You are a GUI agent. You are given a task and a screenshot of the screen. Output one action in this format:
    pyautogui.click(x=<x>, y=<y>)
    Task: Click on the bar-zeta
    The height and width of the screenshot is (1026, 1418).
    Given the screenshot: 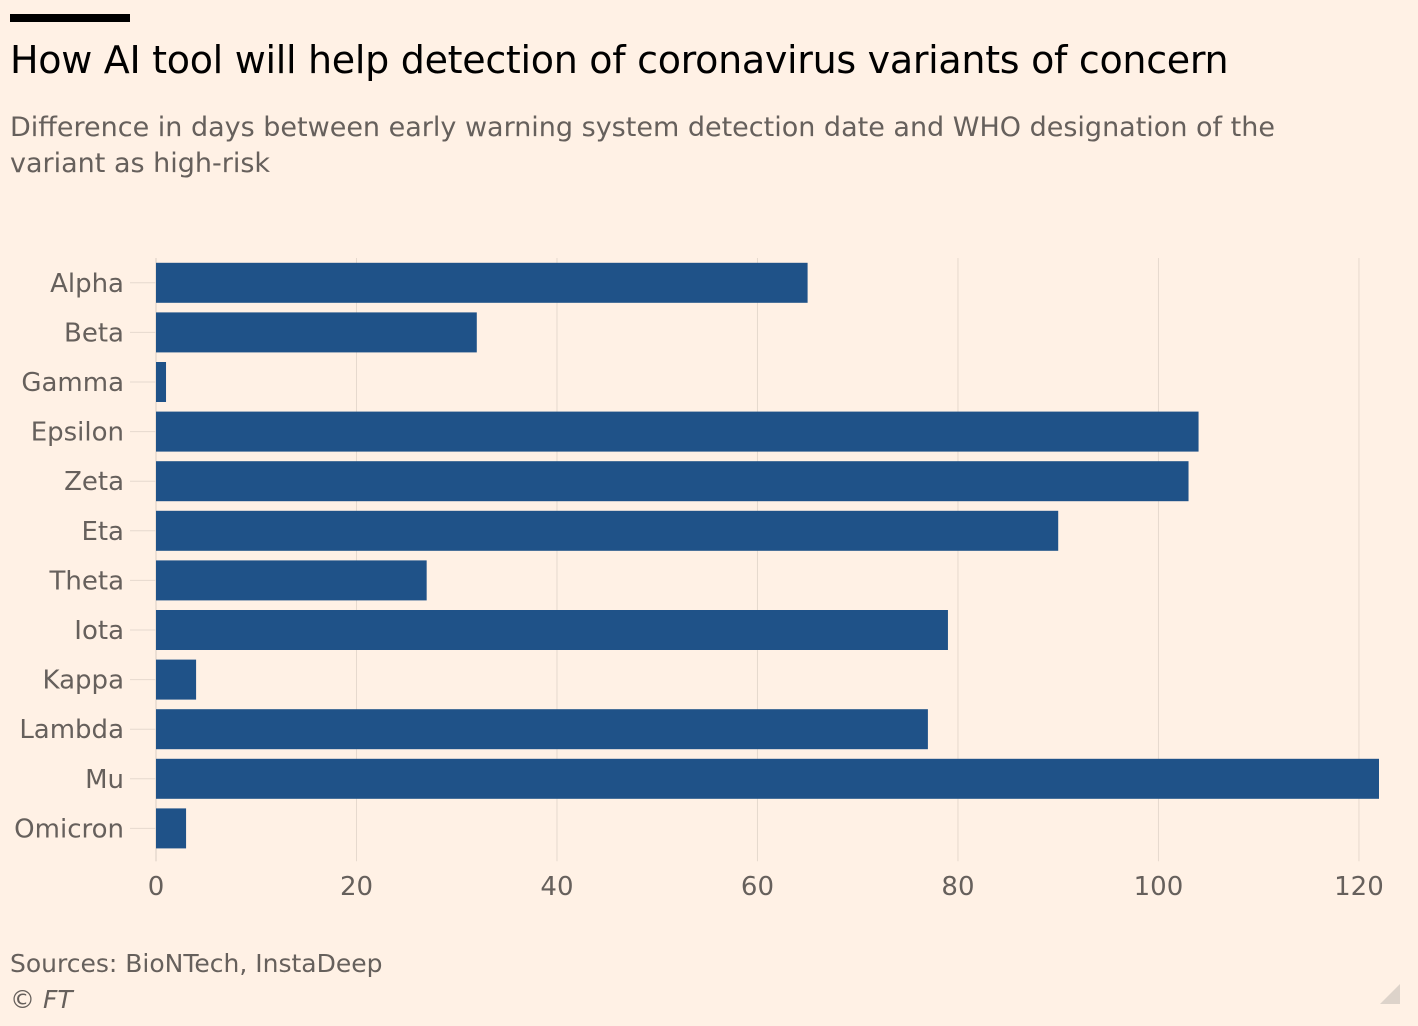 What is the action you would take?
    pyautogui.click(x=672, y=481)
    